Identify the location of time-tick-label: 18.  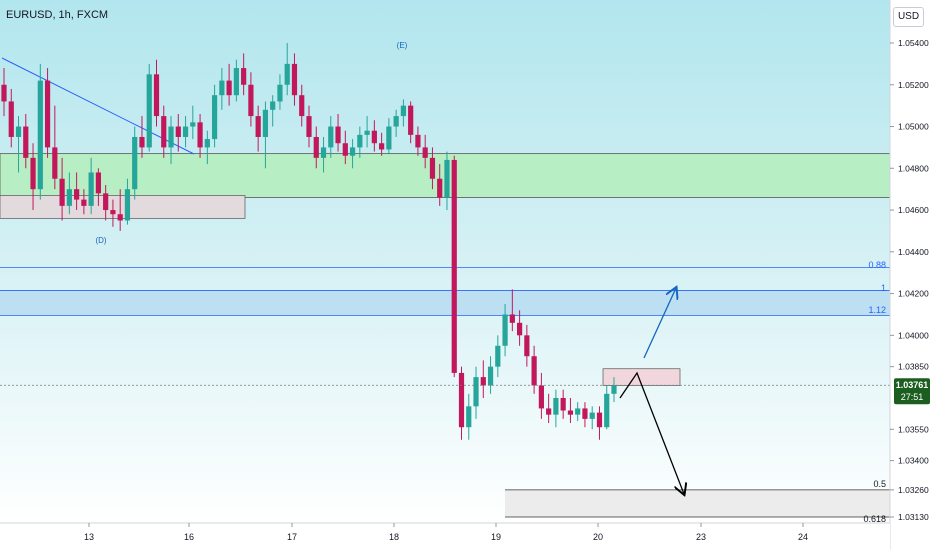
(394, 537).